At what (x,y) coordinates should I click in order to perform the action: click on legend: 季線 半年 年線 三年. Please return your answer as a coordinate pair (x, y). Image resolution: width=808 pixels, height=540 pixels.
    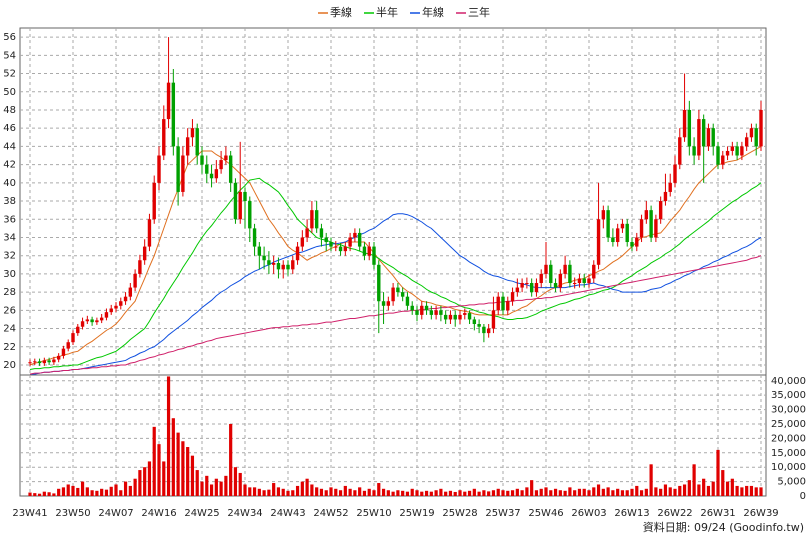
    Looking at the image, I should click on (404, 12).